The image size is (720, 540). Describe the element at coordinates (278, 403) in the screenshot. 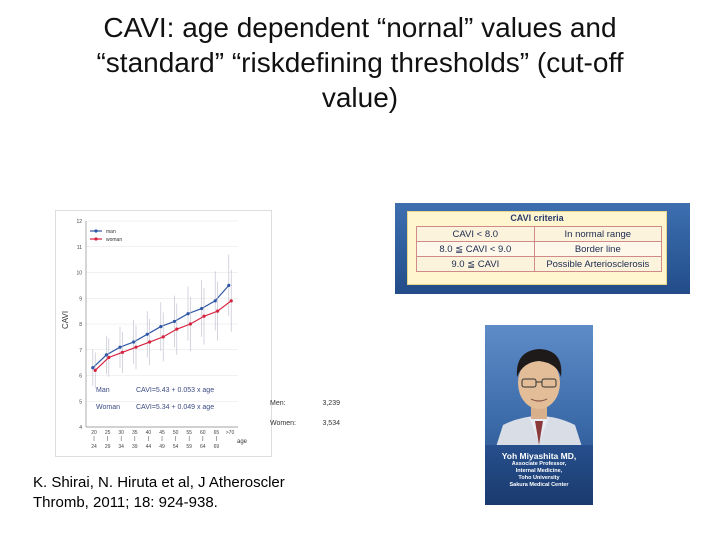

I see `men-label: Men:` at that location.